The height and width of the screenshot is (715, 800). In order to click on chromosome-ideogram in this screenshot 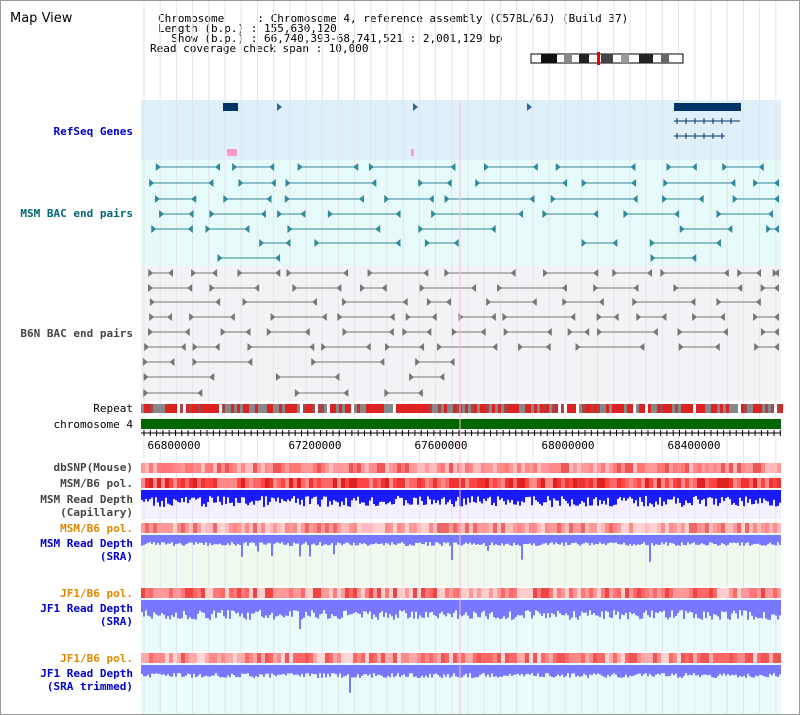, I will do `click(607, 58)`.